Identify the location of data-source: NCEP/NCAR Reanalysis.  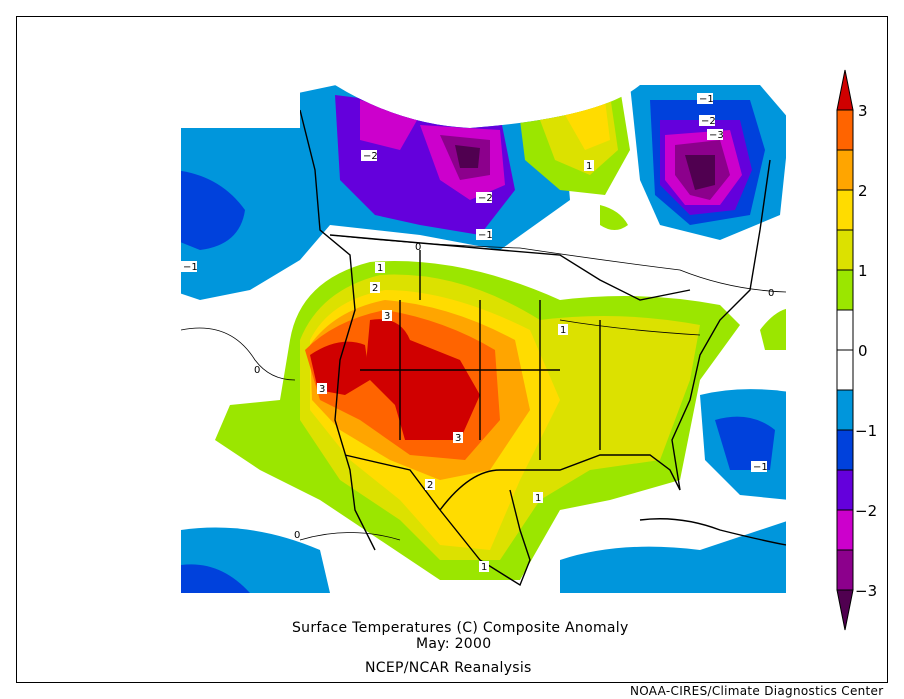
(448, 668).